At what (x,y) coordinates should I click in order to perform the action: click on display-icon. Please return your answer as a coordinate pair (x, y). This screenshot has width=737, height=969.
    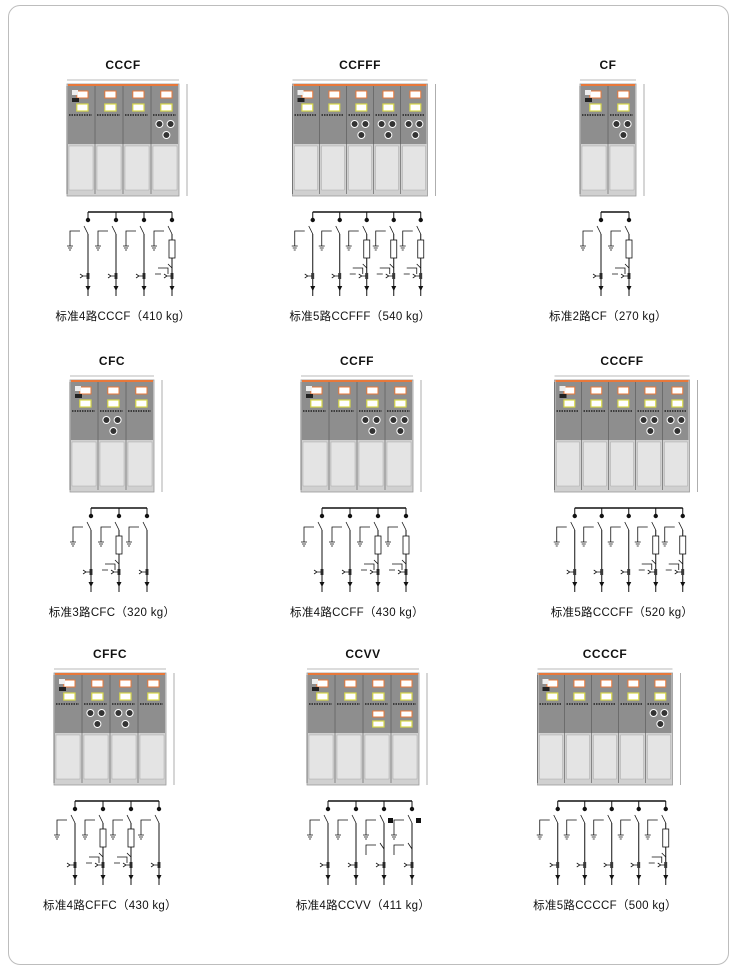
    Looking at the image, I should click on (563, 396).